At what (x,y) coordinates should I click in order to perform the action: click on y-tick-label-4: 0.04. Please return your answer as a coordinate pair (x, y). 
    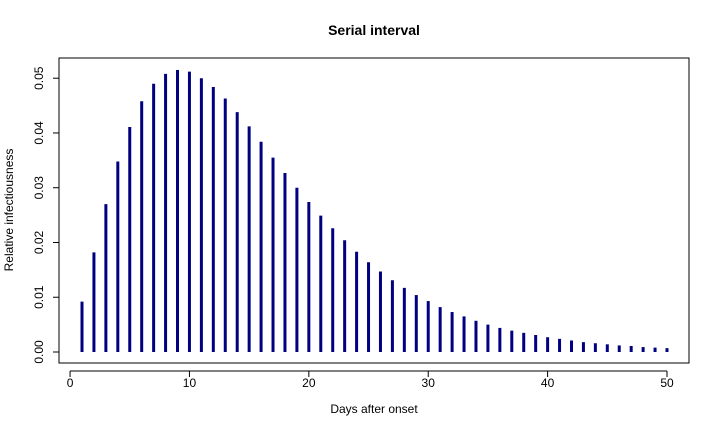
    Looking at the image, I should click on (39, 133).